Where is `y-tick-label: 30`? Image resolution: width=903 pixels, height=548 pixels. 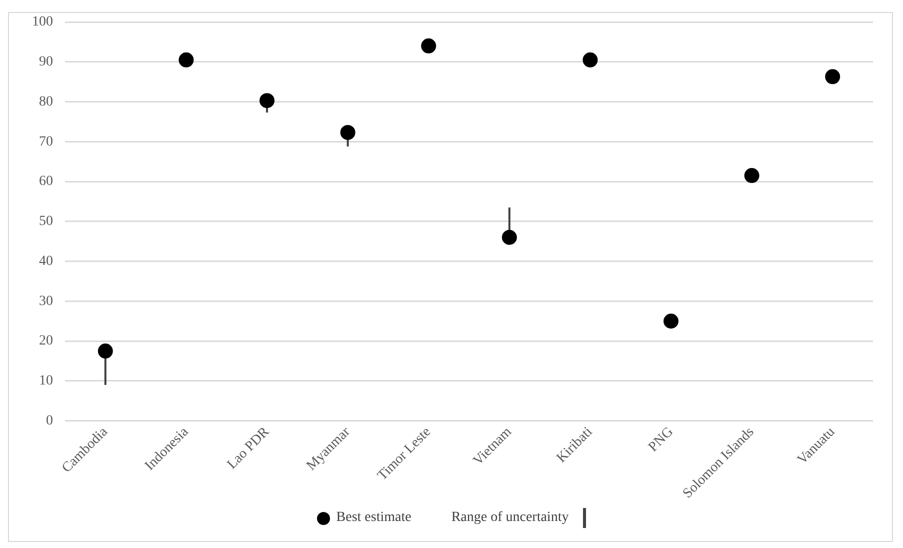 y-tick-label: 30 is located at coordinates (46, 301).